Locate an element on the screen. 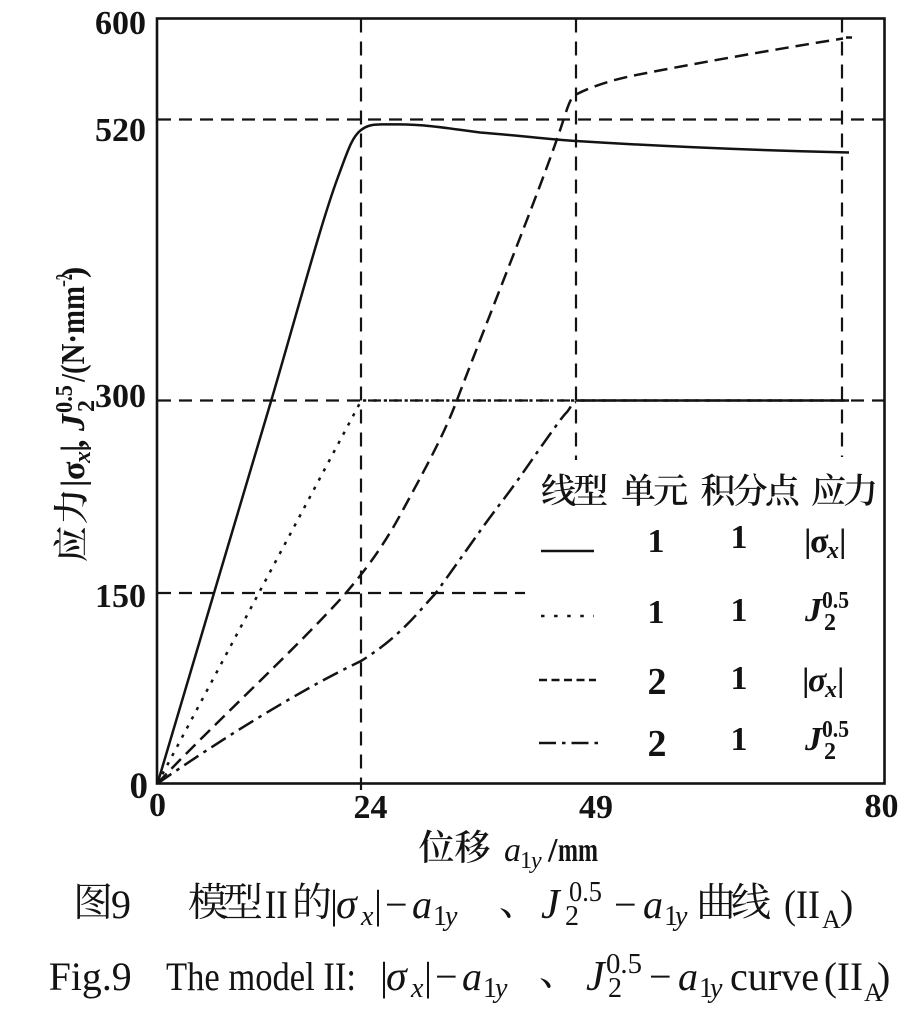  svg-text: 24 is located at coordinates (371, 807).